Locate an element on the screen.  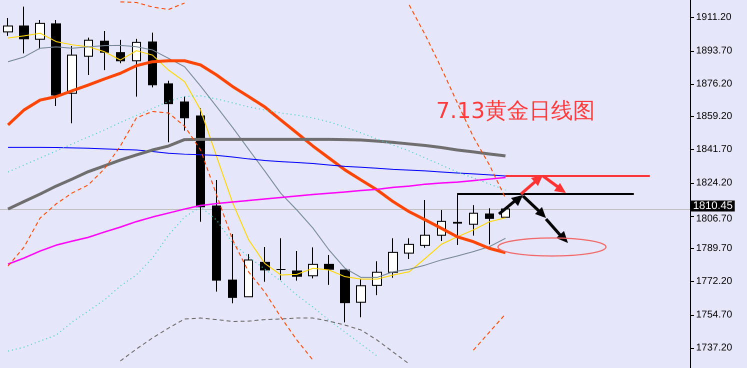
ref-line-label: 1810.45 is located at coordinates (713, 206).